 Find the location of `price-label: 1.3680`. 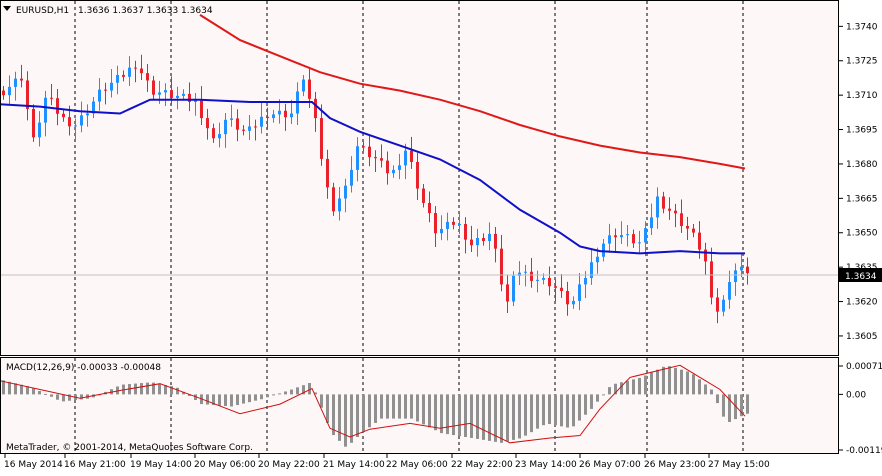

price-label: 1.3680 is located at coordinates (862, 165).